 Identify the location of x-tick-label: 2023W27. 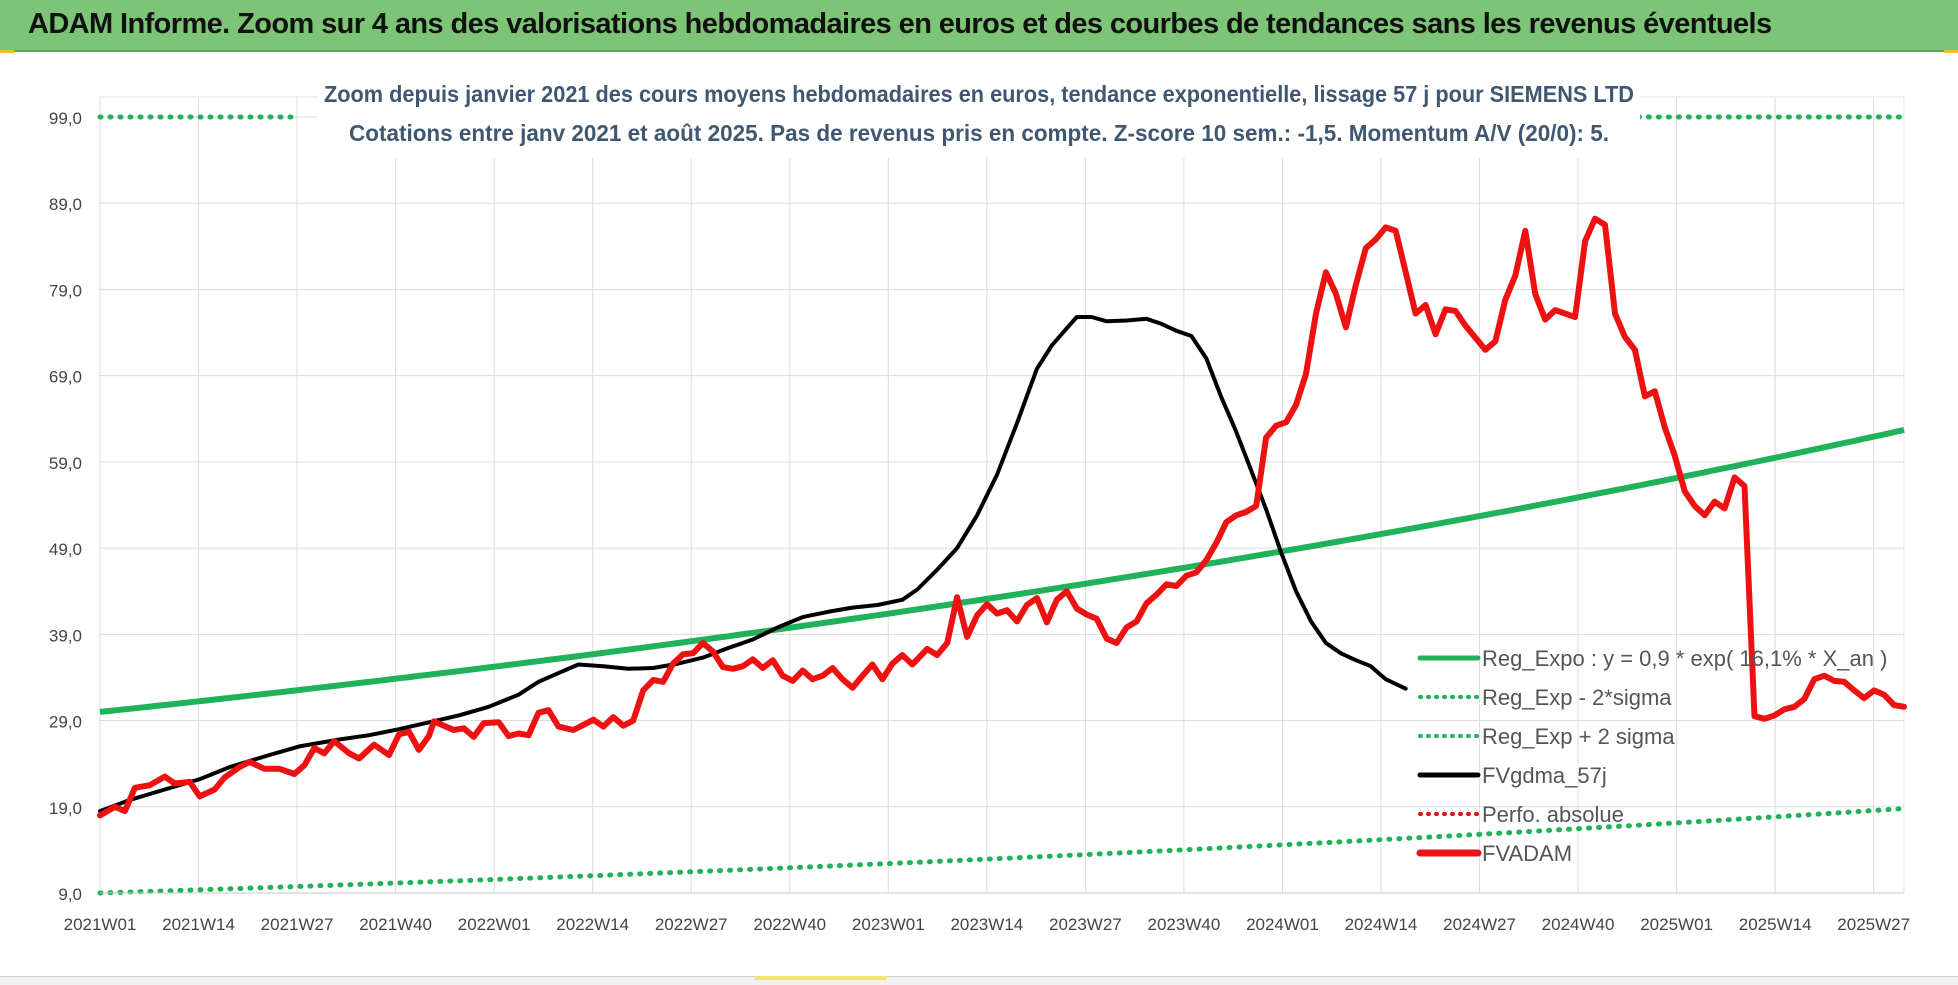
(1085, 924).